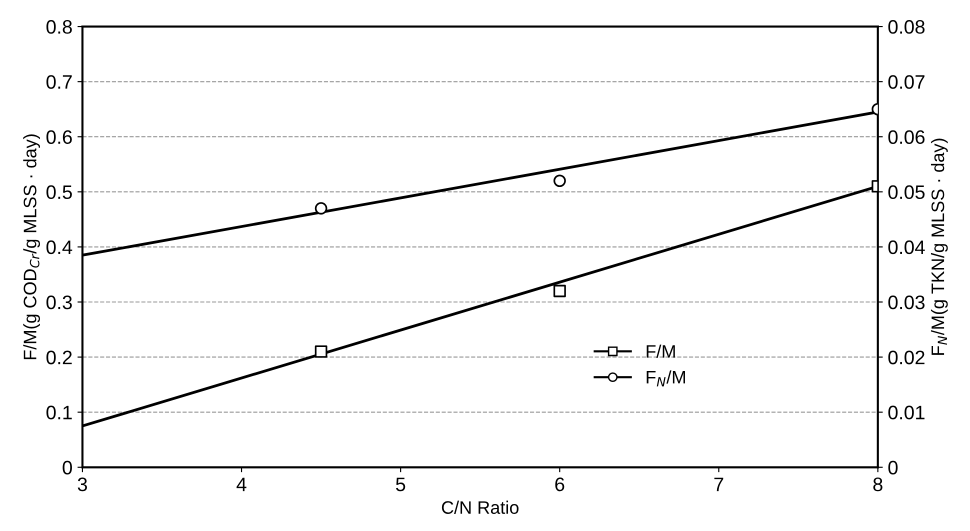 The image size is (970, 531). I want to click on y-axis-title: F/M(g COD$_{Cr}$/g MLSS · day), so click(31, 247).